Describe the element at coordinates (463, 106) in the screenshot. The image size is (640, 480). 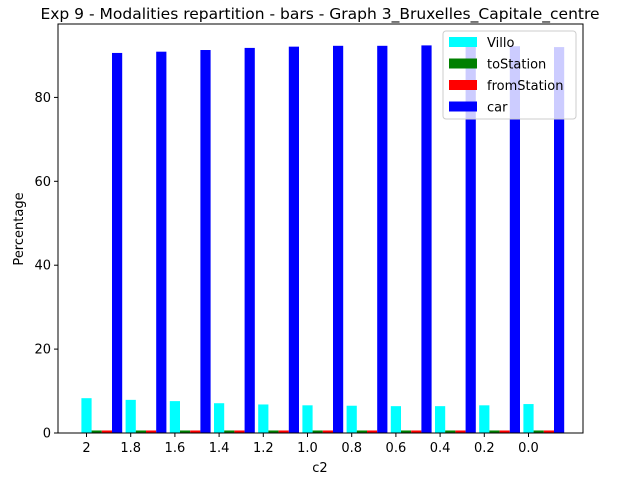
I see `legend-swatch-car` at that location.